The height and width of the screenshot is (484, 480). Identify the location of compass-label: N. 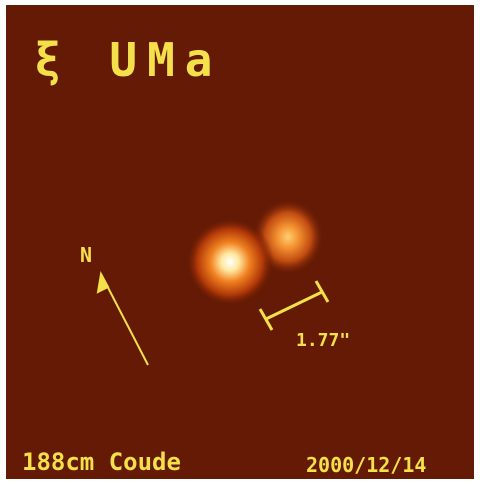
(86, 255).